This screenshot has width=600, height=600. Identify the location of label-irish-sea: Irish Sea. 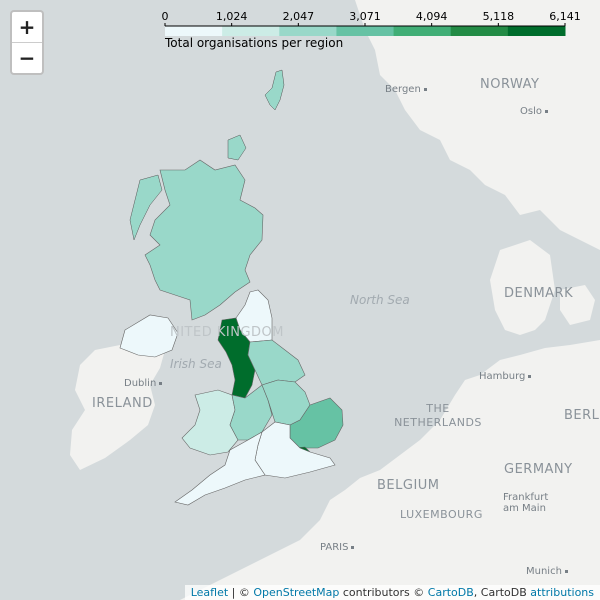
(196, 364).